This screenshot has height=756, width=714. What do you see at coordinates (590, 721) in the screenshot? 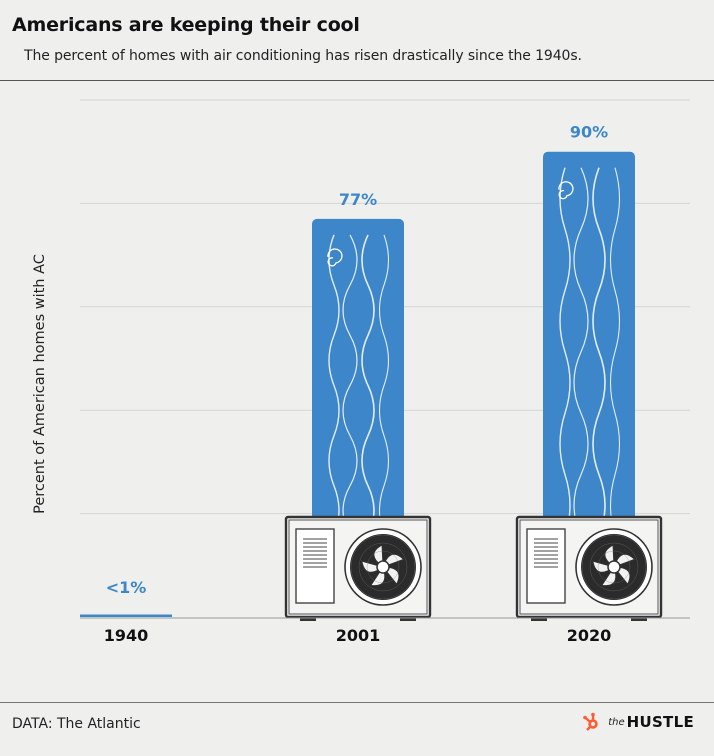
I see `sprocket-icon` at bounding box center [590, 721].